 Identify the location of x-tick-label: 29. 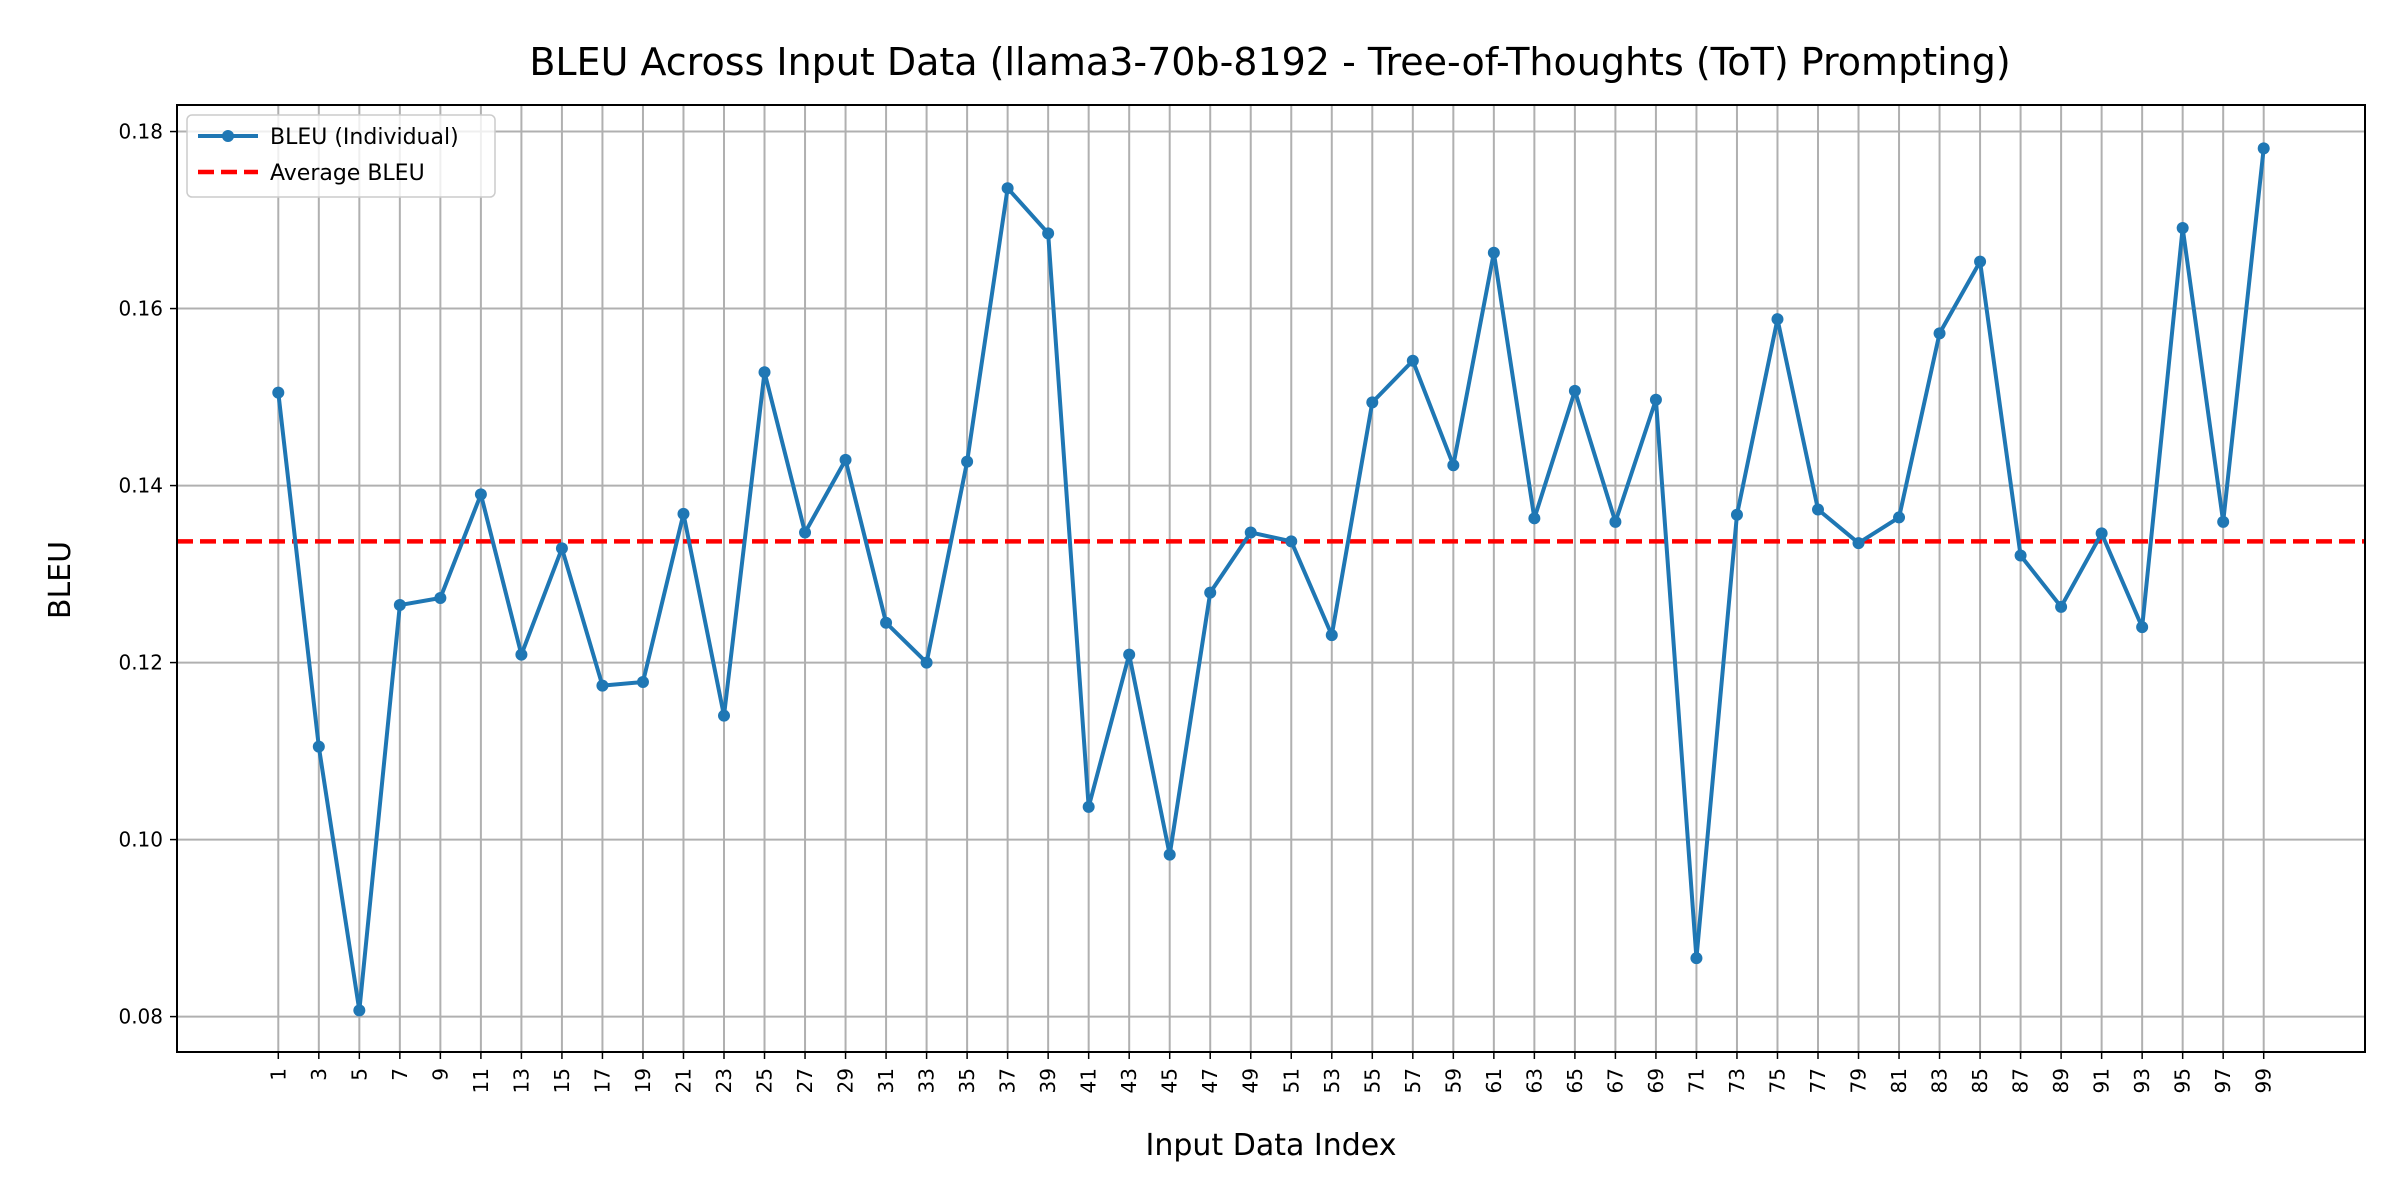
(846, 1080).